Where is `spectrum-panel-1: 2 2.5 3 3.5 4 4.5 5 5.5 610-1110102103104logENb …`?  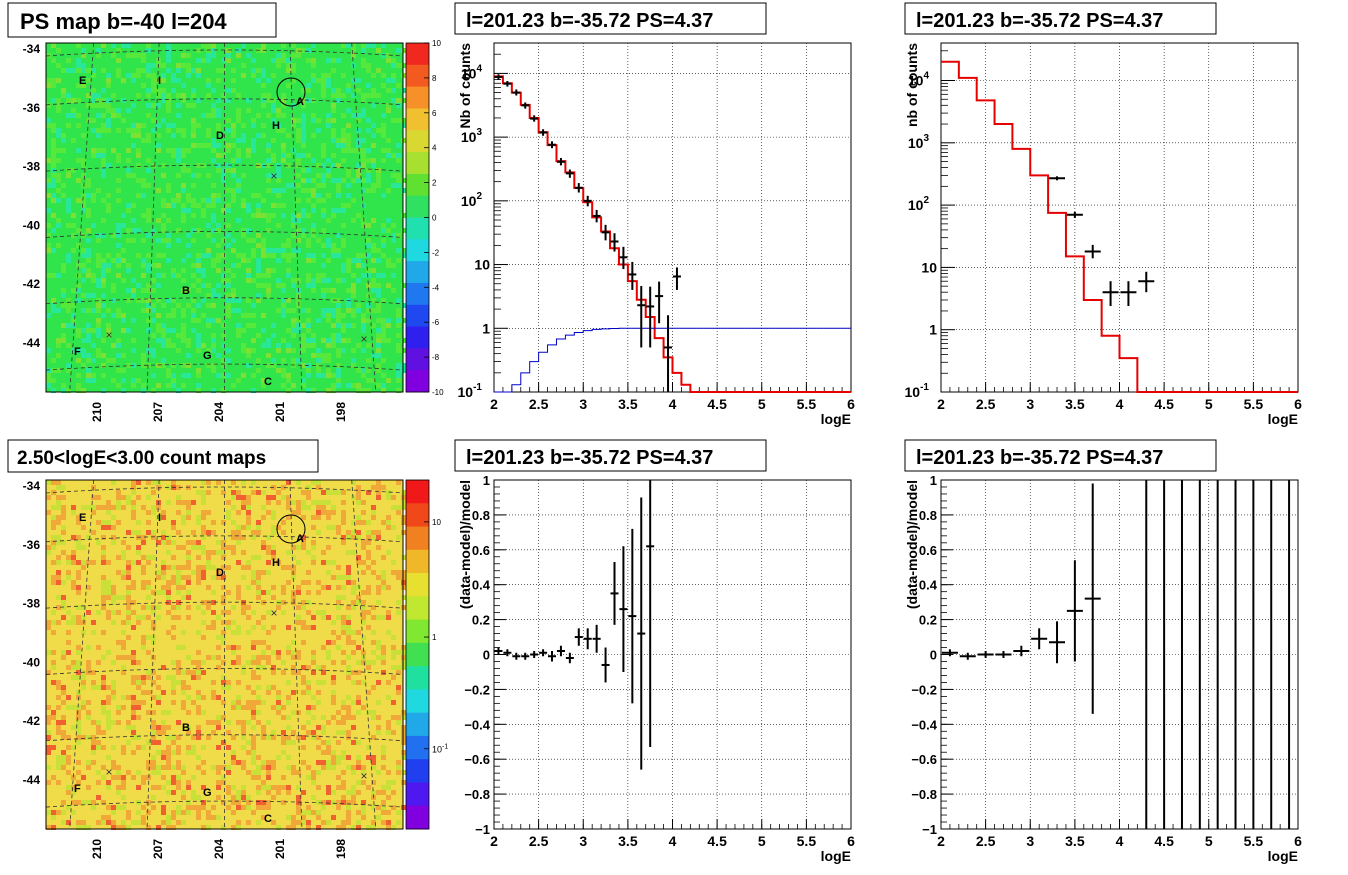
spectrum-panel-1: 2 2.5 3 3.5 4 4.5 5 5.5 610-1110102103104logENb … is located at coordinates (656, 234).